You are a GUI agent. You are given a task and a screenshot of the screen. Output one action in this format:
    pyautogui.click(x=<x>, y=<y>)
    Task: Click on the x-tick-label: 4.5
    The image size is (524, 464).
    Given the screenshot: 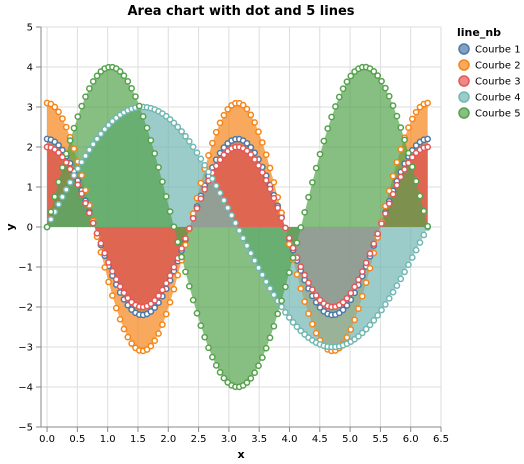 What is the action you would take?
    pyautogui.click(x=320, y=439)
    